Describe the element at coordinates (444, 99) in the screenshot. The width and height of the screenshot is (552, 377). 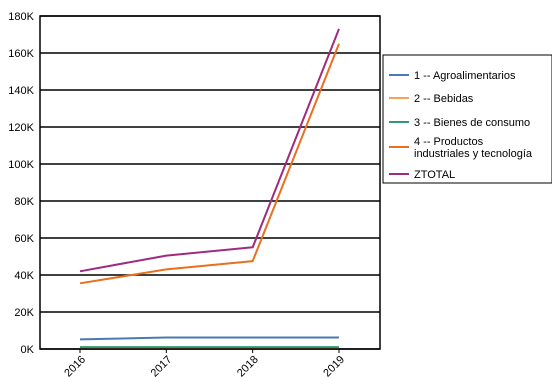
I see `legend-label: 2 -- Bebidas` at that location.